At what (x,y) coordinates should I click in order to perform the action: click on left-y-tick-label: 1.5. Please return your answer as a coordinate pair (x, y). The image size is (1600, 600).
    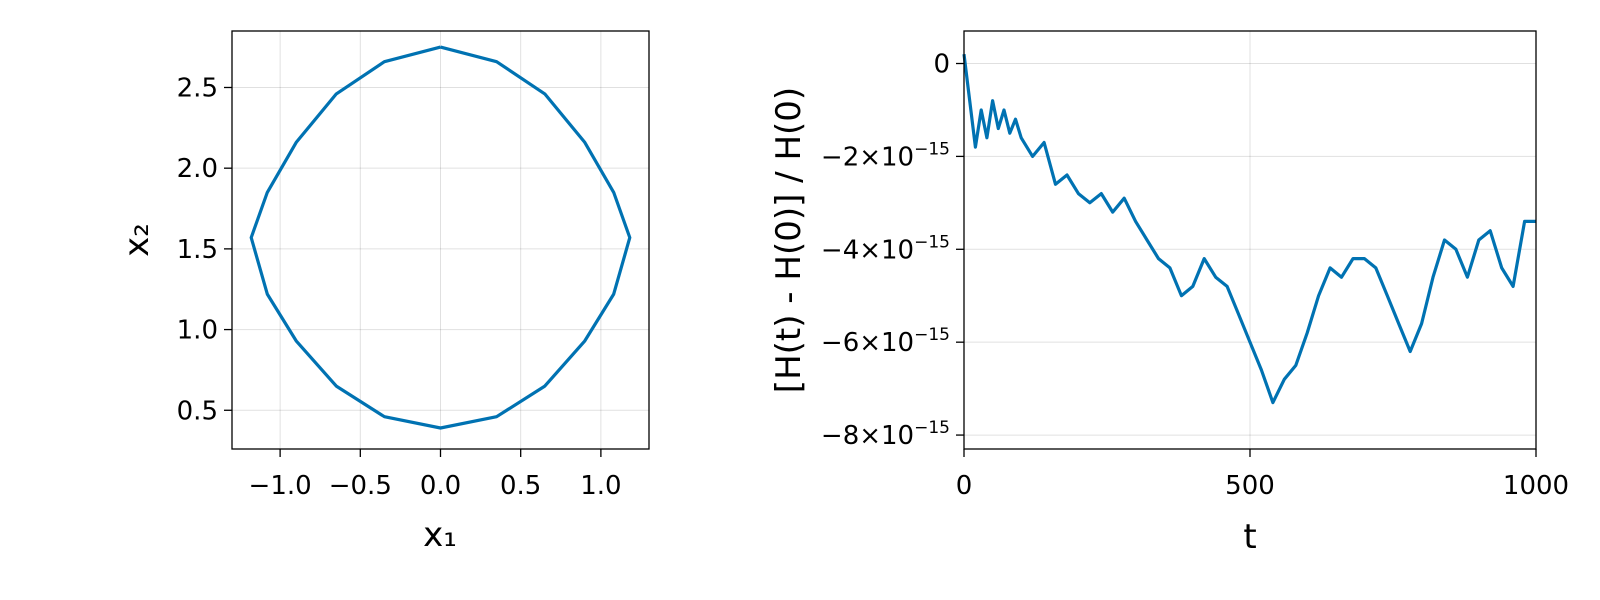
    Looking at the image, I should click on (197, 250).